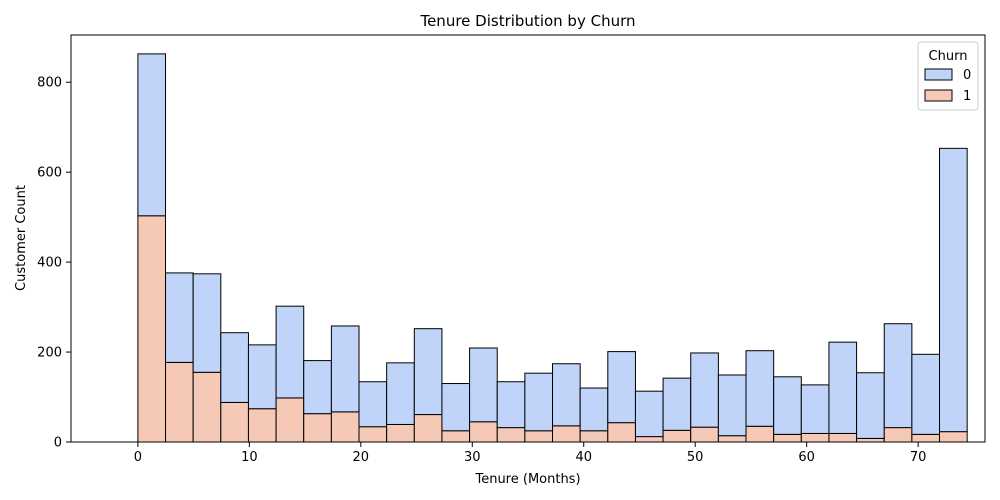 The image size is (1000, 500). What do you see at coordinates (49, 263) in the screenshot?
I see `y-tick-label-400: 400` at bounding box center [49, 263].